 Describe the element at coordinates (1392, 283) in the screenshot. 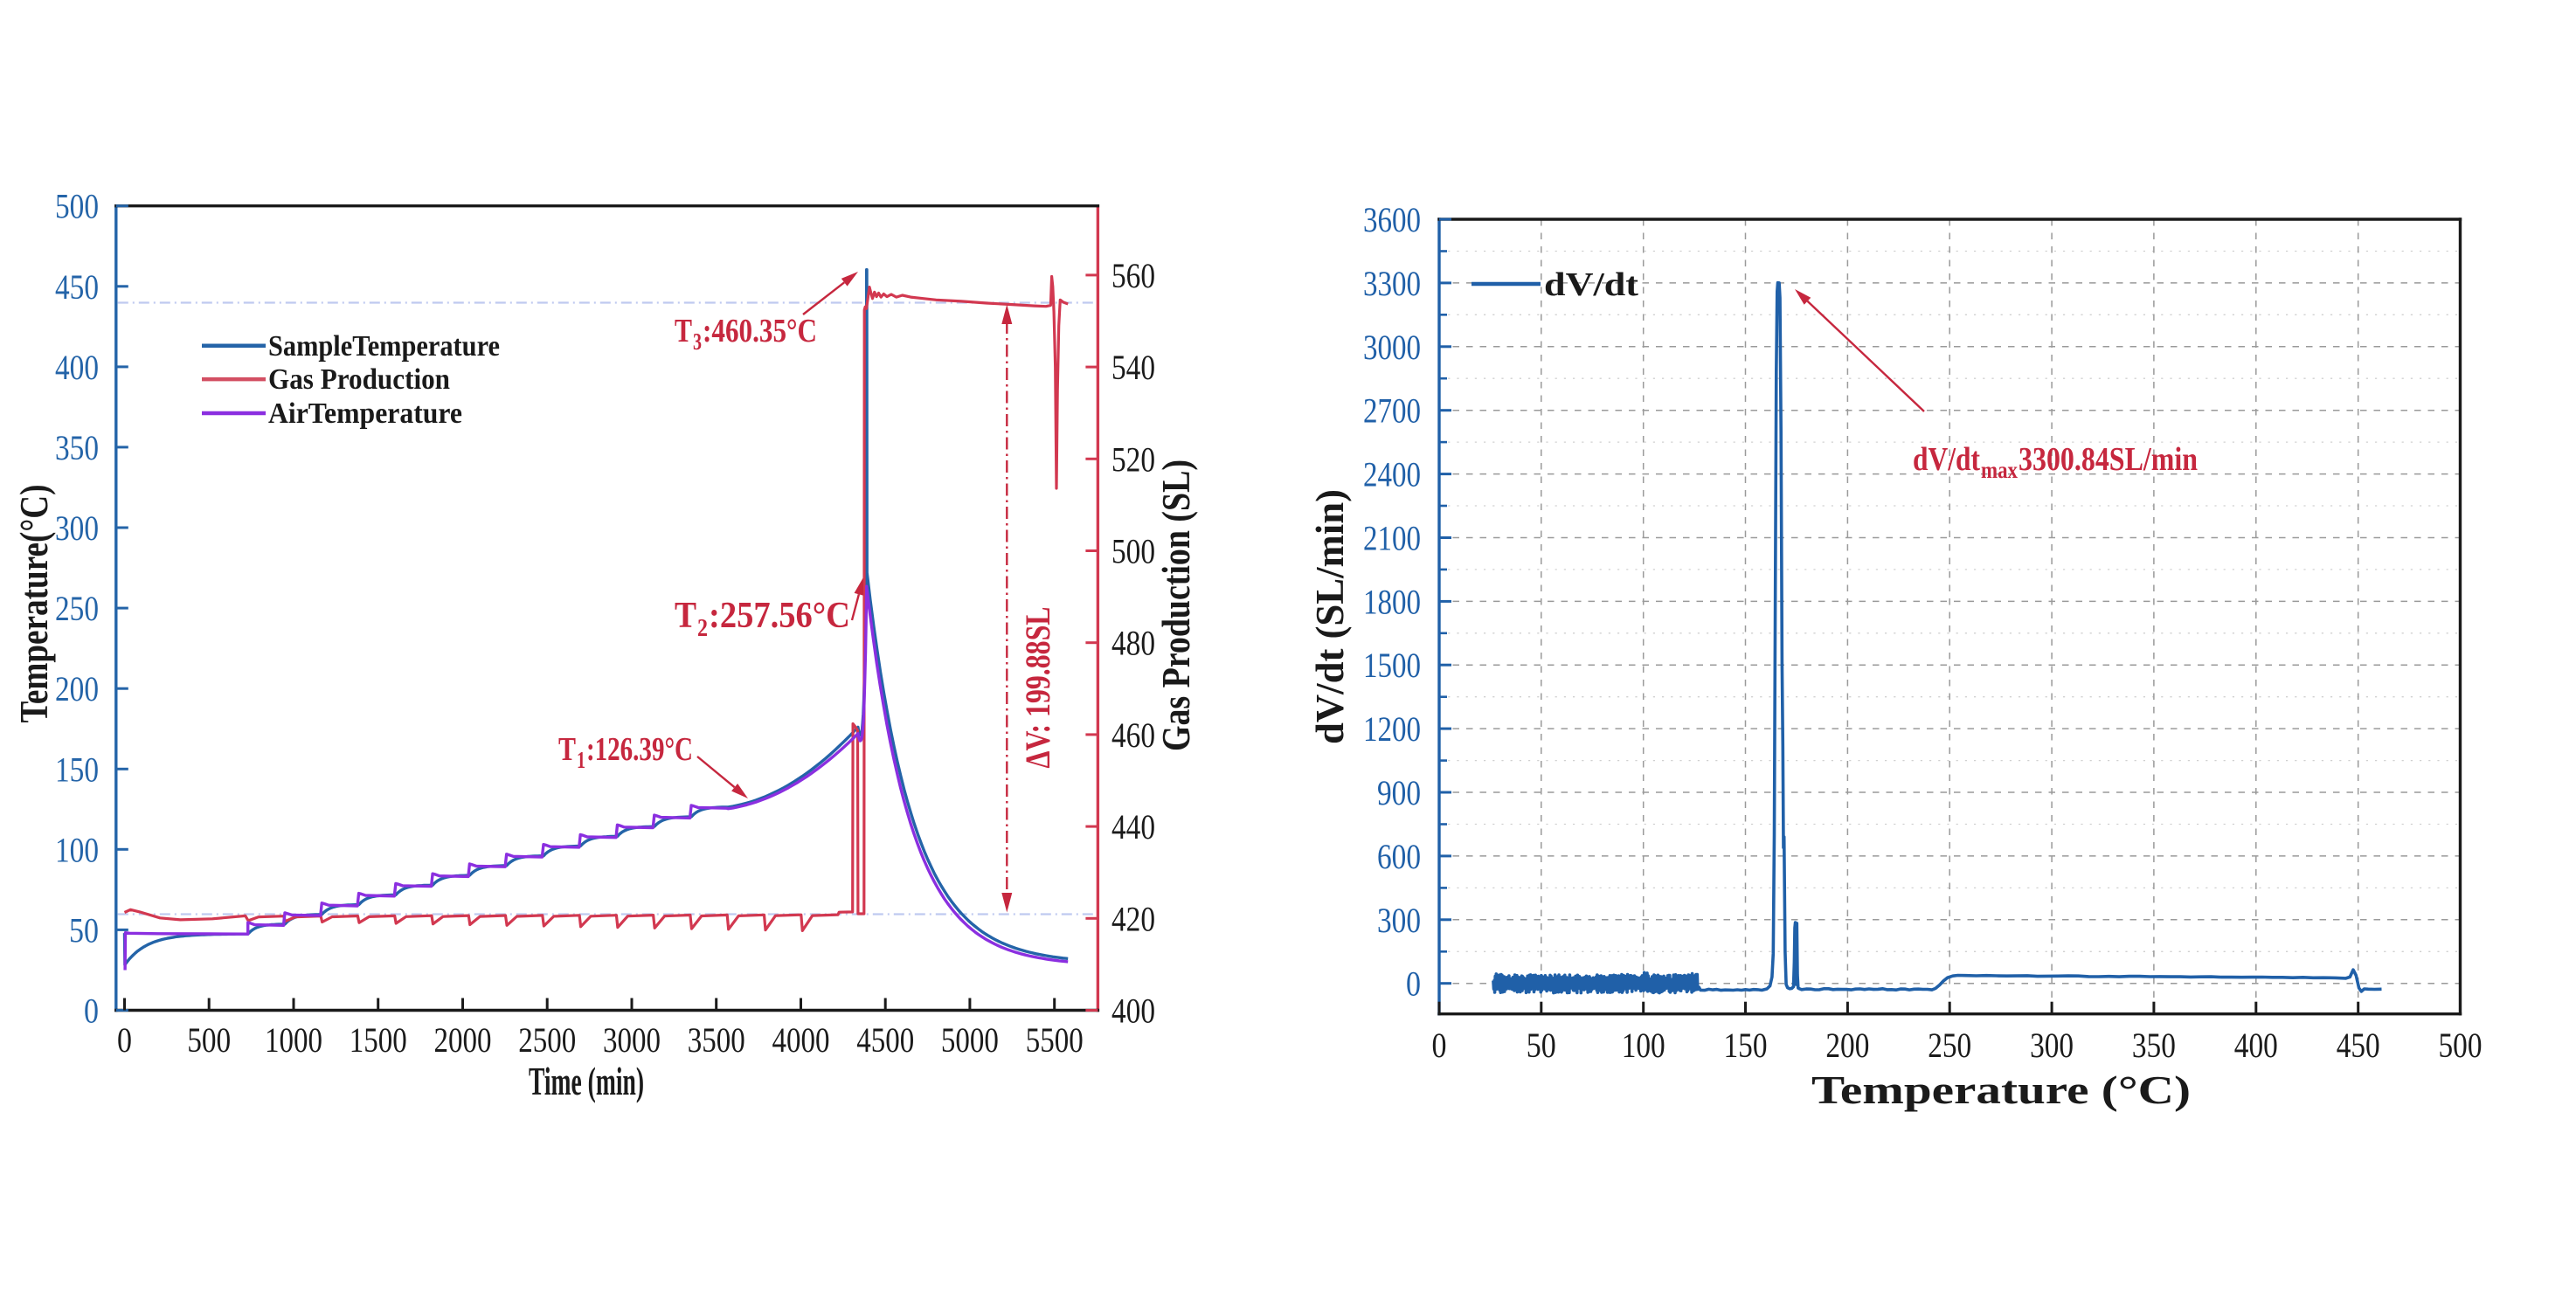

I see `svg-text: 3300` at that location.